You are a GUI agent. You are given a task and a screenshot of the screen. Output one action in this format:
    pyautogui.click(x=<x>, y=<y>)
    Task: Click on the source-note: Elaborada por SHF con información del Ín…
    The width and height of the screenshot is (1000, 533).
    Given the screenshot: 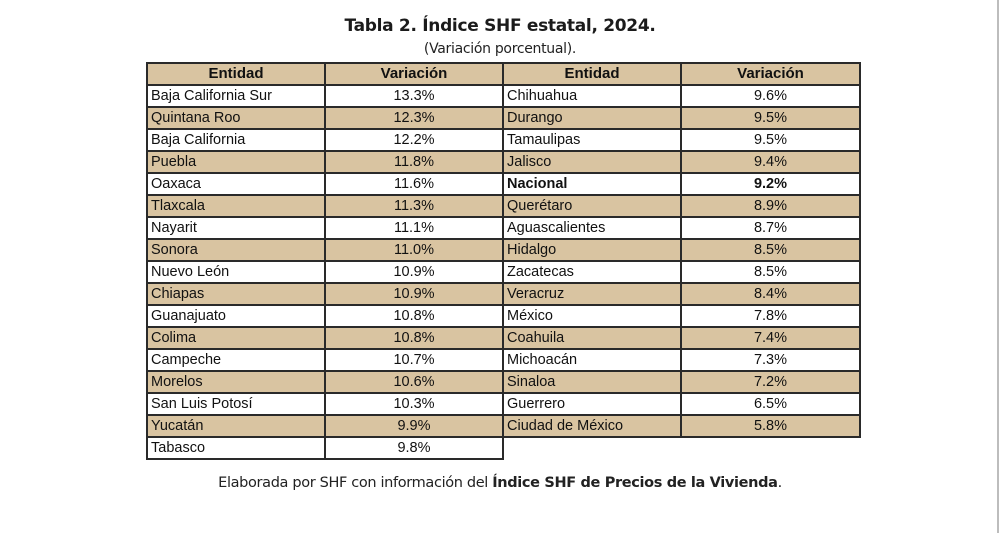 What is the action you would take?
    pyautogui.click(x=500, y=483)
    